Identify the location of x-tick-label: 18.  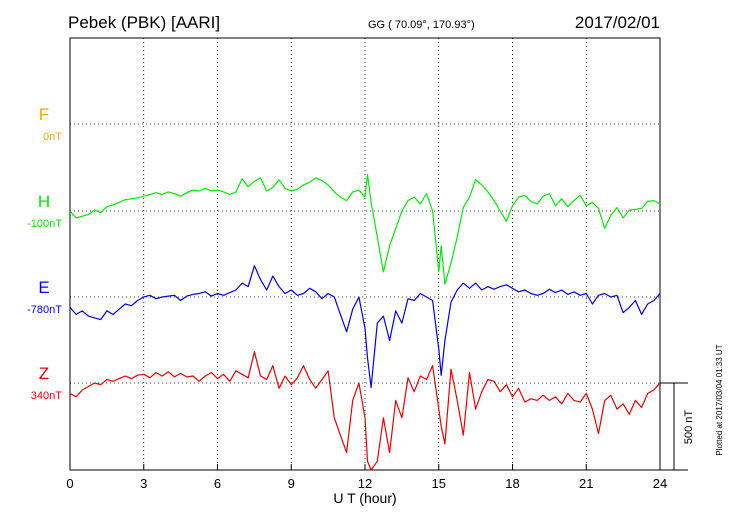
(512, 483).